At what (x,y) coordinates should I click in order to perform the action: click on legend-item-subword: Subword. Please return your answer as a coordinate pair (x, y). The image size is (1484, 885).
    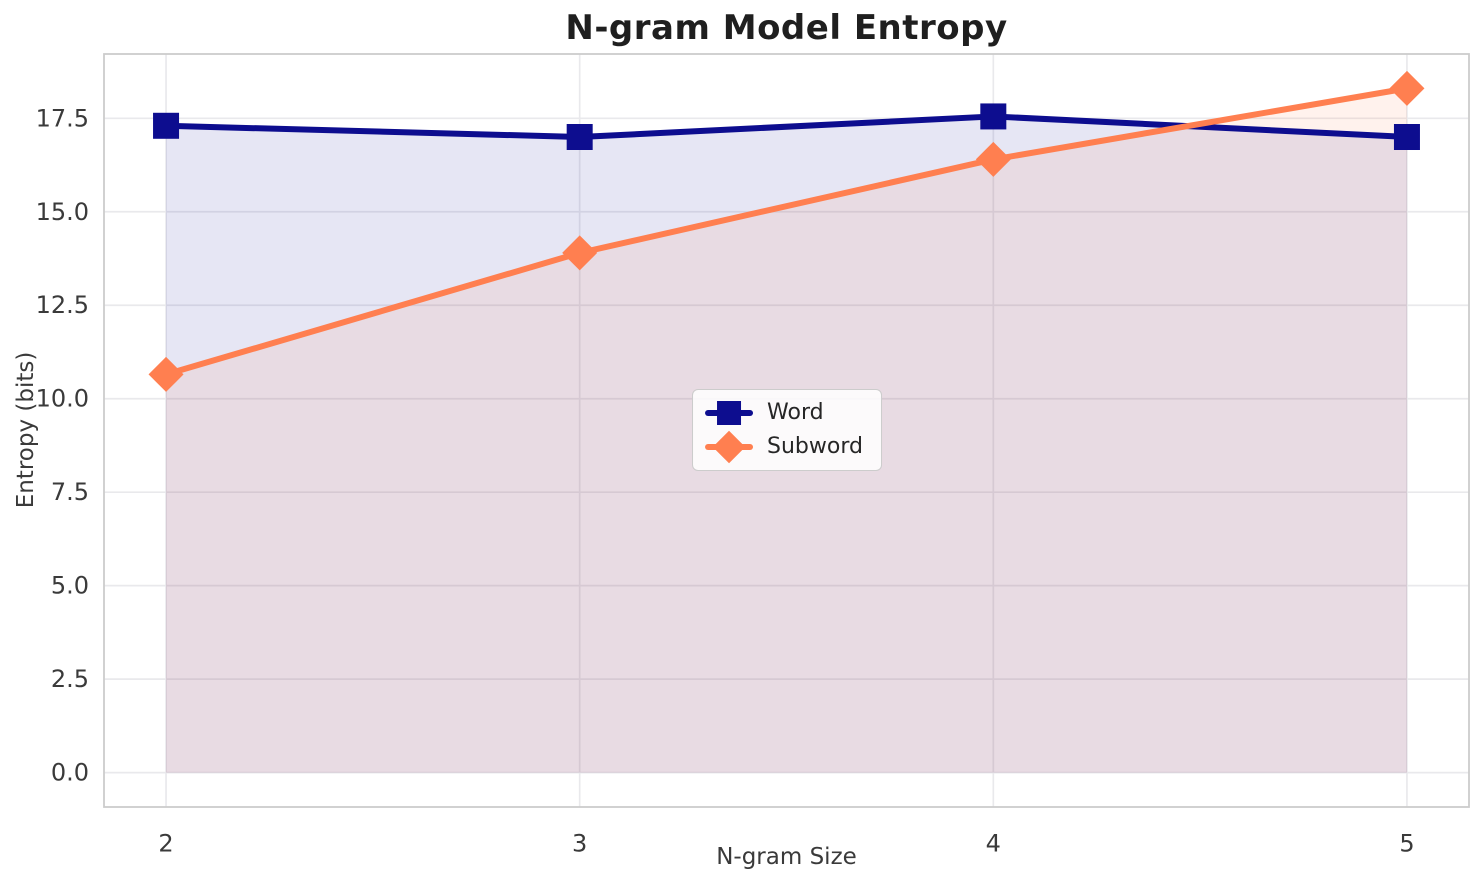
    Looking at the image, I should click on (784, 447).